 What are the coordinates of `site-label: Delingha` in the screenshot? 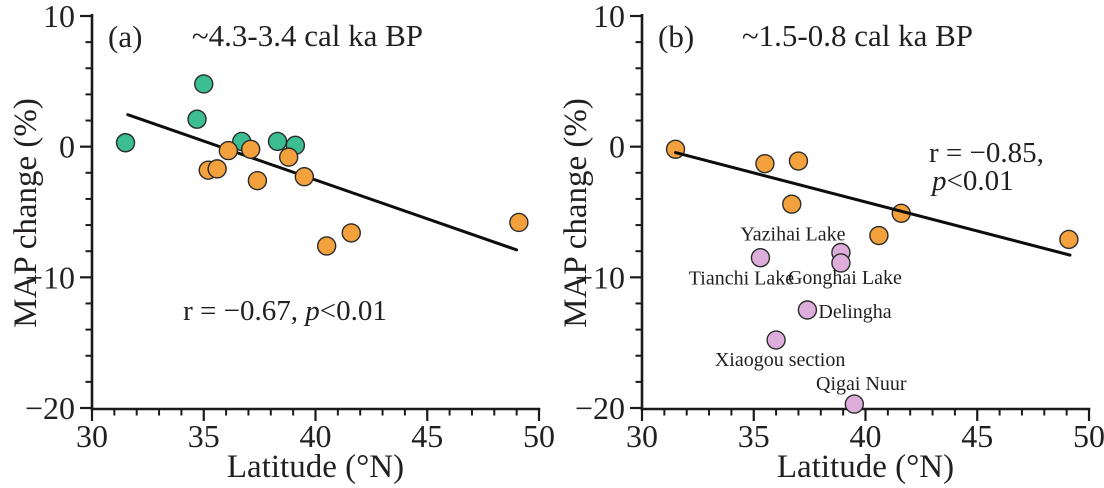 It's located at (854, 312).